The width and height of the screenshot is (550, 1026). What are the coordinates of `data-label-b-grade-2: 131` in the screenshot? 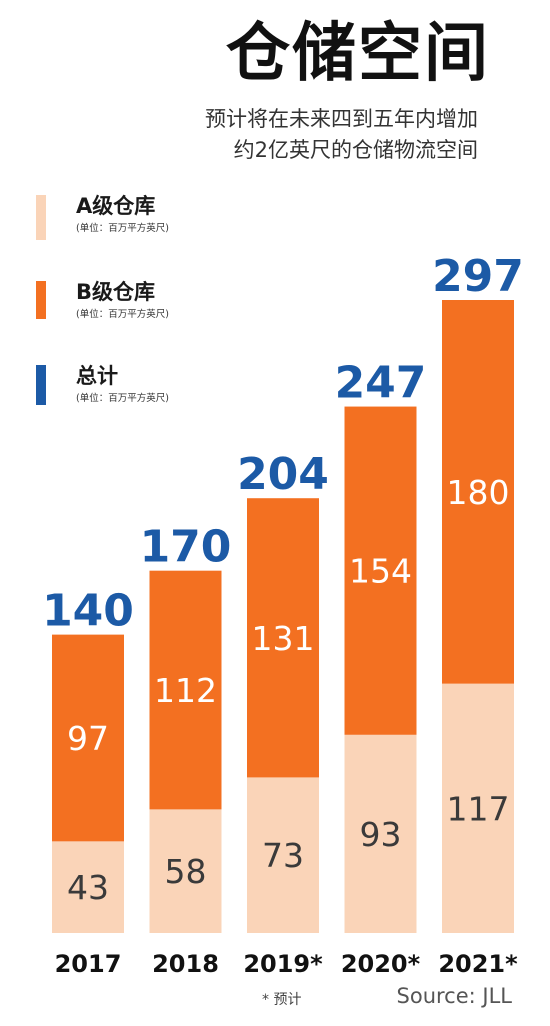 It's located at (283, 638).